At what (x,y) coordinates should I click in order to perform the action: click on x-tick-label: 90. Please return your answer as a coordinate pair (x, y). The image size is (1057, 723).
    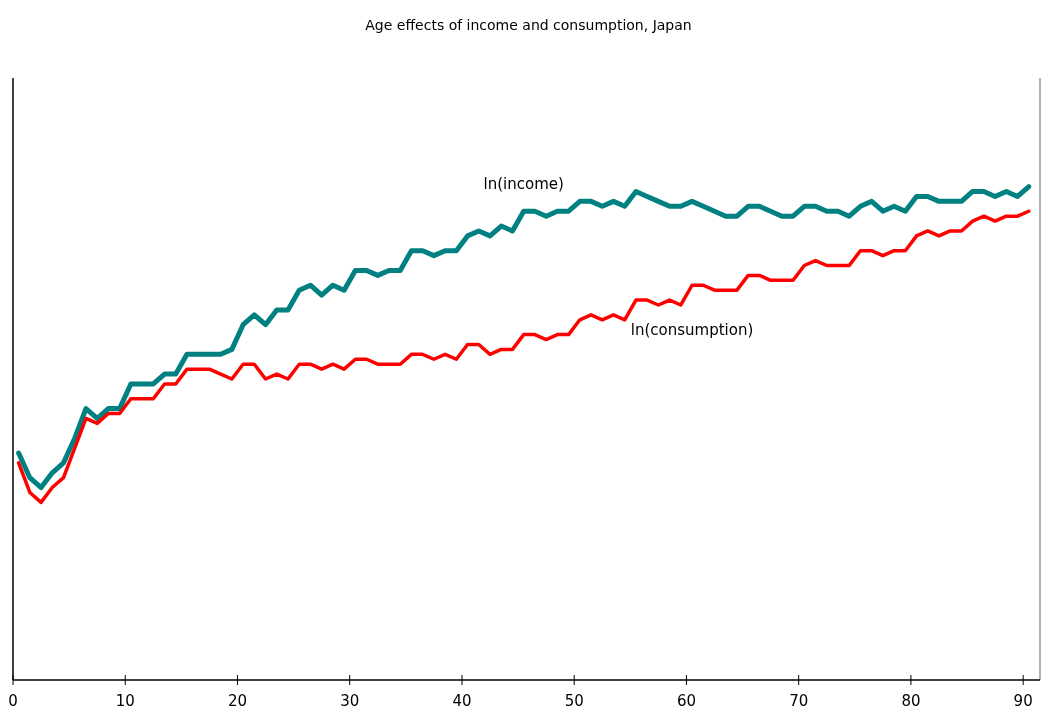
    Looking at the image, I should click on (1023, 701).